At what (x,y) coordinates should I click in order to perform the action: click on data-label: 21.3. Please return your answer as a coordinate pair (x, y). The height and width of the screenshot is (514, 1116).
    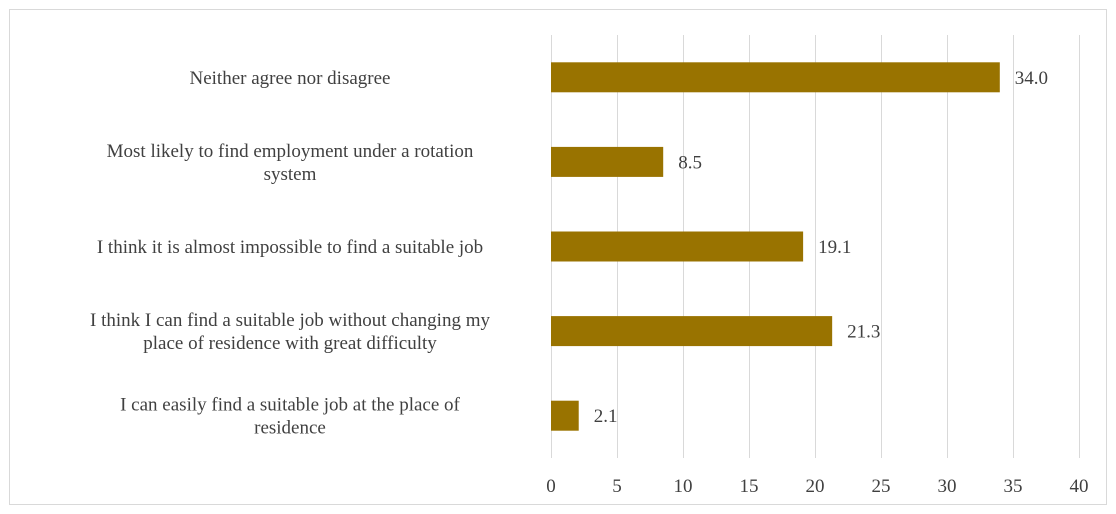
    Looking at the image, I should click on (863, 332).